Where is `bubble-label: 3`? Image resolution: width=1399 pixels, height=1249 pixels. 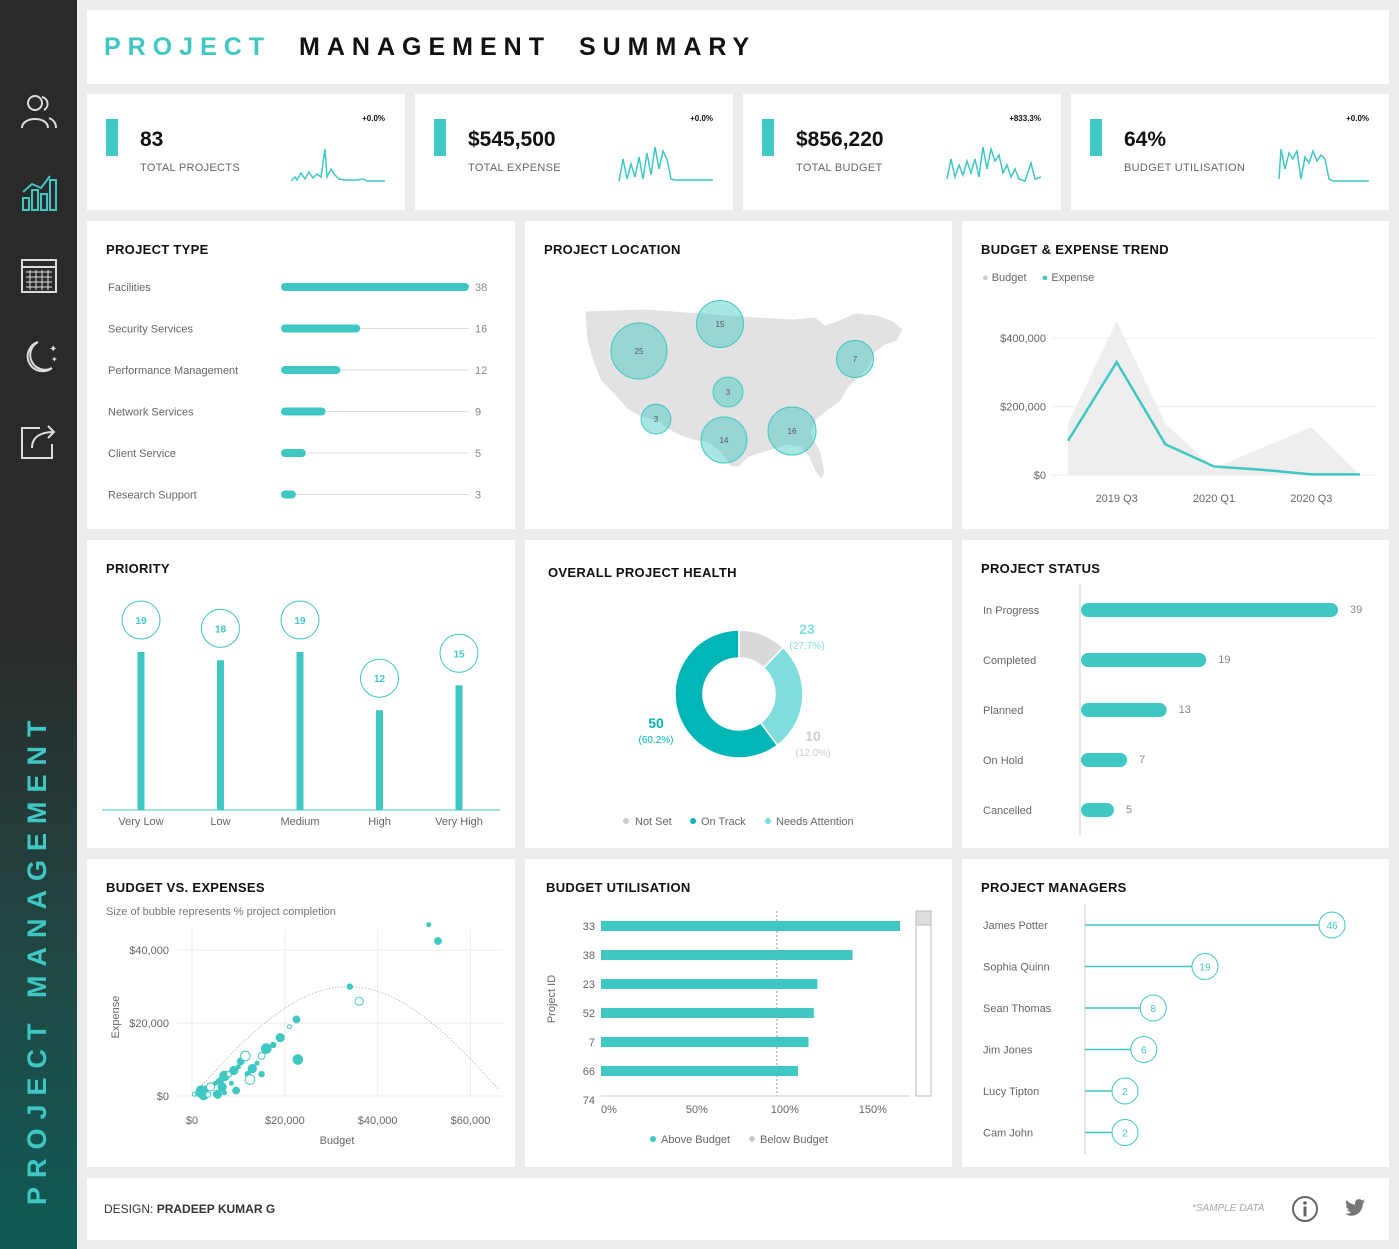
bubble-label: 3 is located at coordinates (656, 419).